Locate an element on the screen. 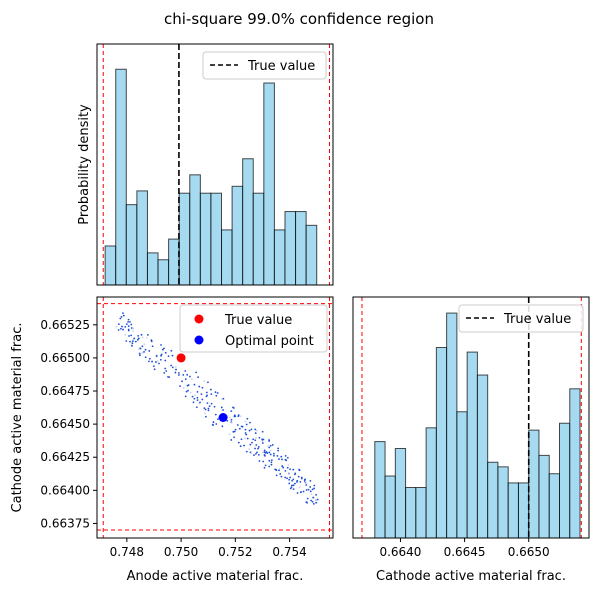 The height and width of the screenshot is (592, 598). true-value-marker is located at coordinates (181, 358).